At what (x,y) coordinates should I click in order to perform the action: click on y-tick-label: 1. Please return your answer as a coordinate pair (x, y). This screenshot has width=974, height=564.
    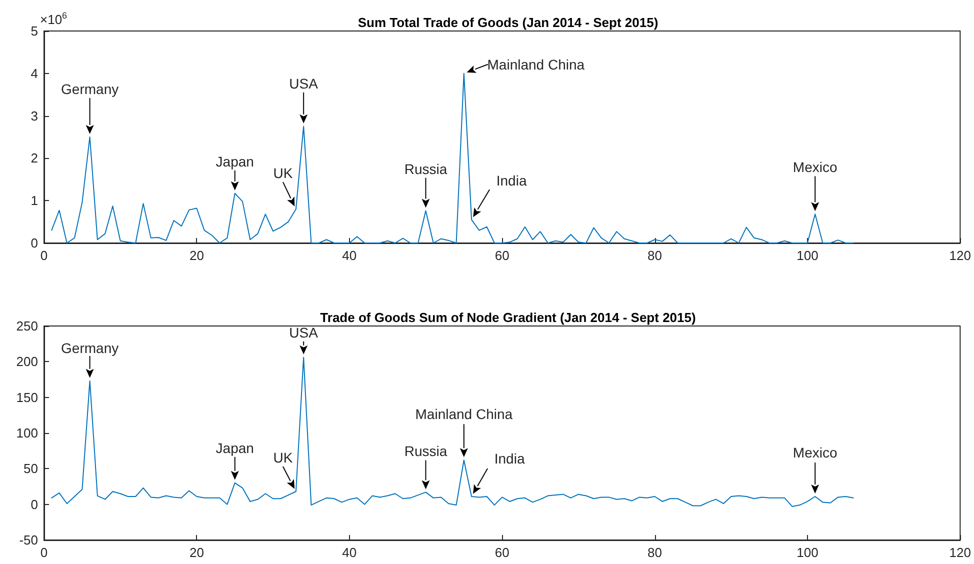
    Looking at the image, I should click on (34, 200).